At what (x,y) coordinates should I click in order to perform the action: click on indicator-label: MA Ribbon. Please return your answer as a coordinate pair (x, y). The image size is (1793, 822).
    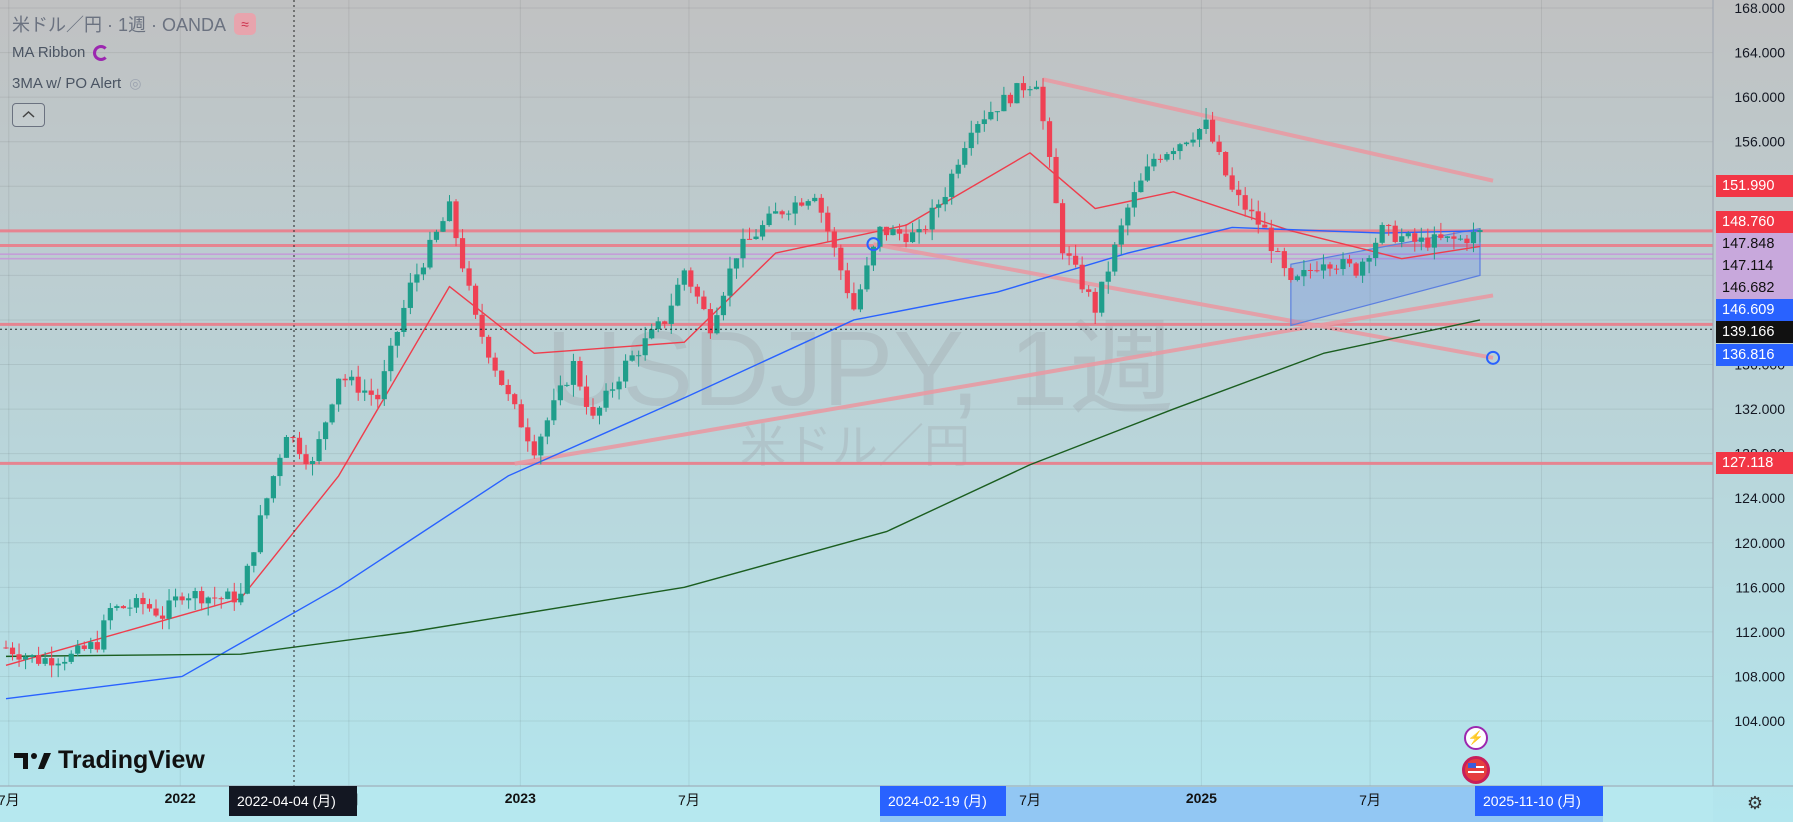
    Looking at the image, I should click on (49, 52).